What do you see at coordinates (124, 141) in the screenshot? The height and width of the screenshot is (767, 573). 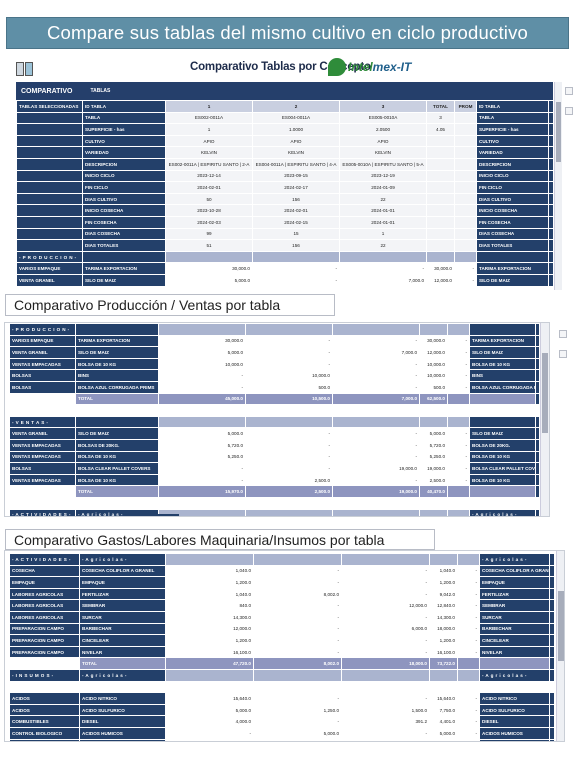 I see `row-label-cell: CULTIVO` at bounding box center [124, 141].